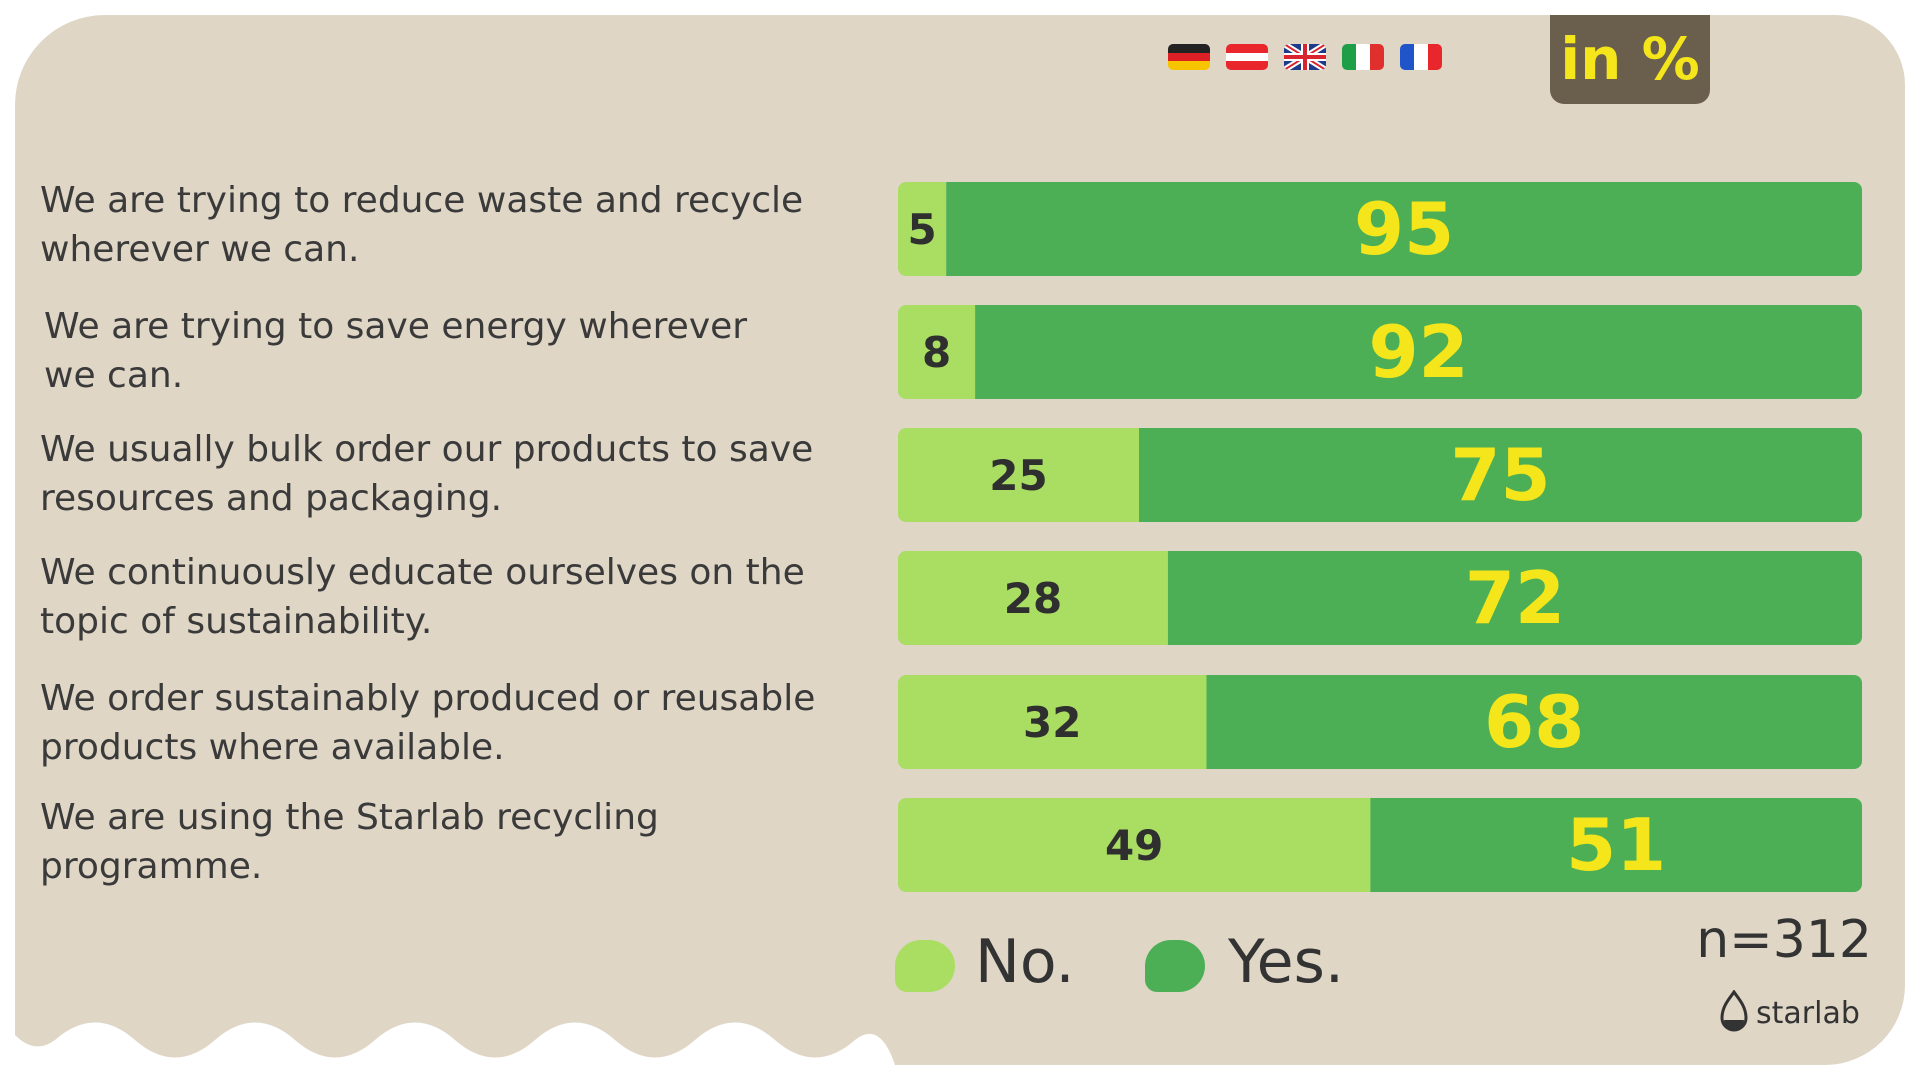 The image size is (1920, 1080). Describe the element at coordinates (1808, 1013) in the screenshot. I see `logo-text: starlab` at that location.